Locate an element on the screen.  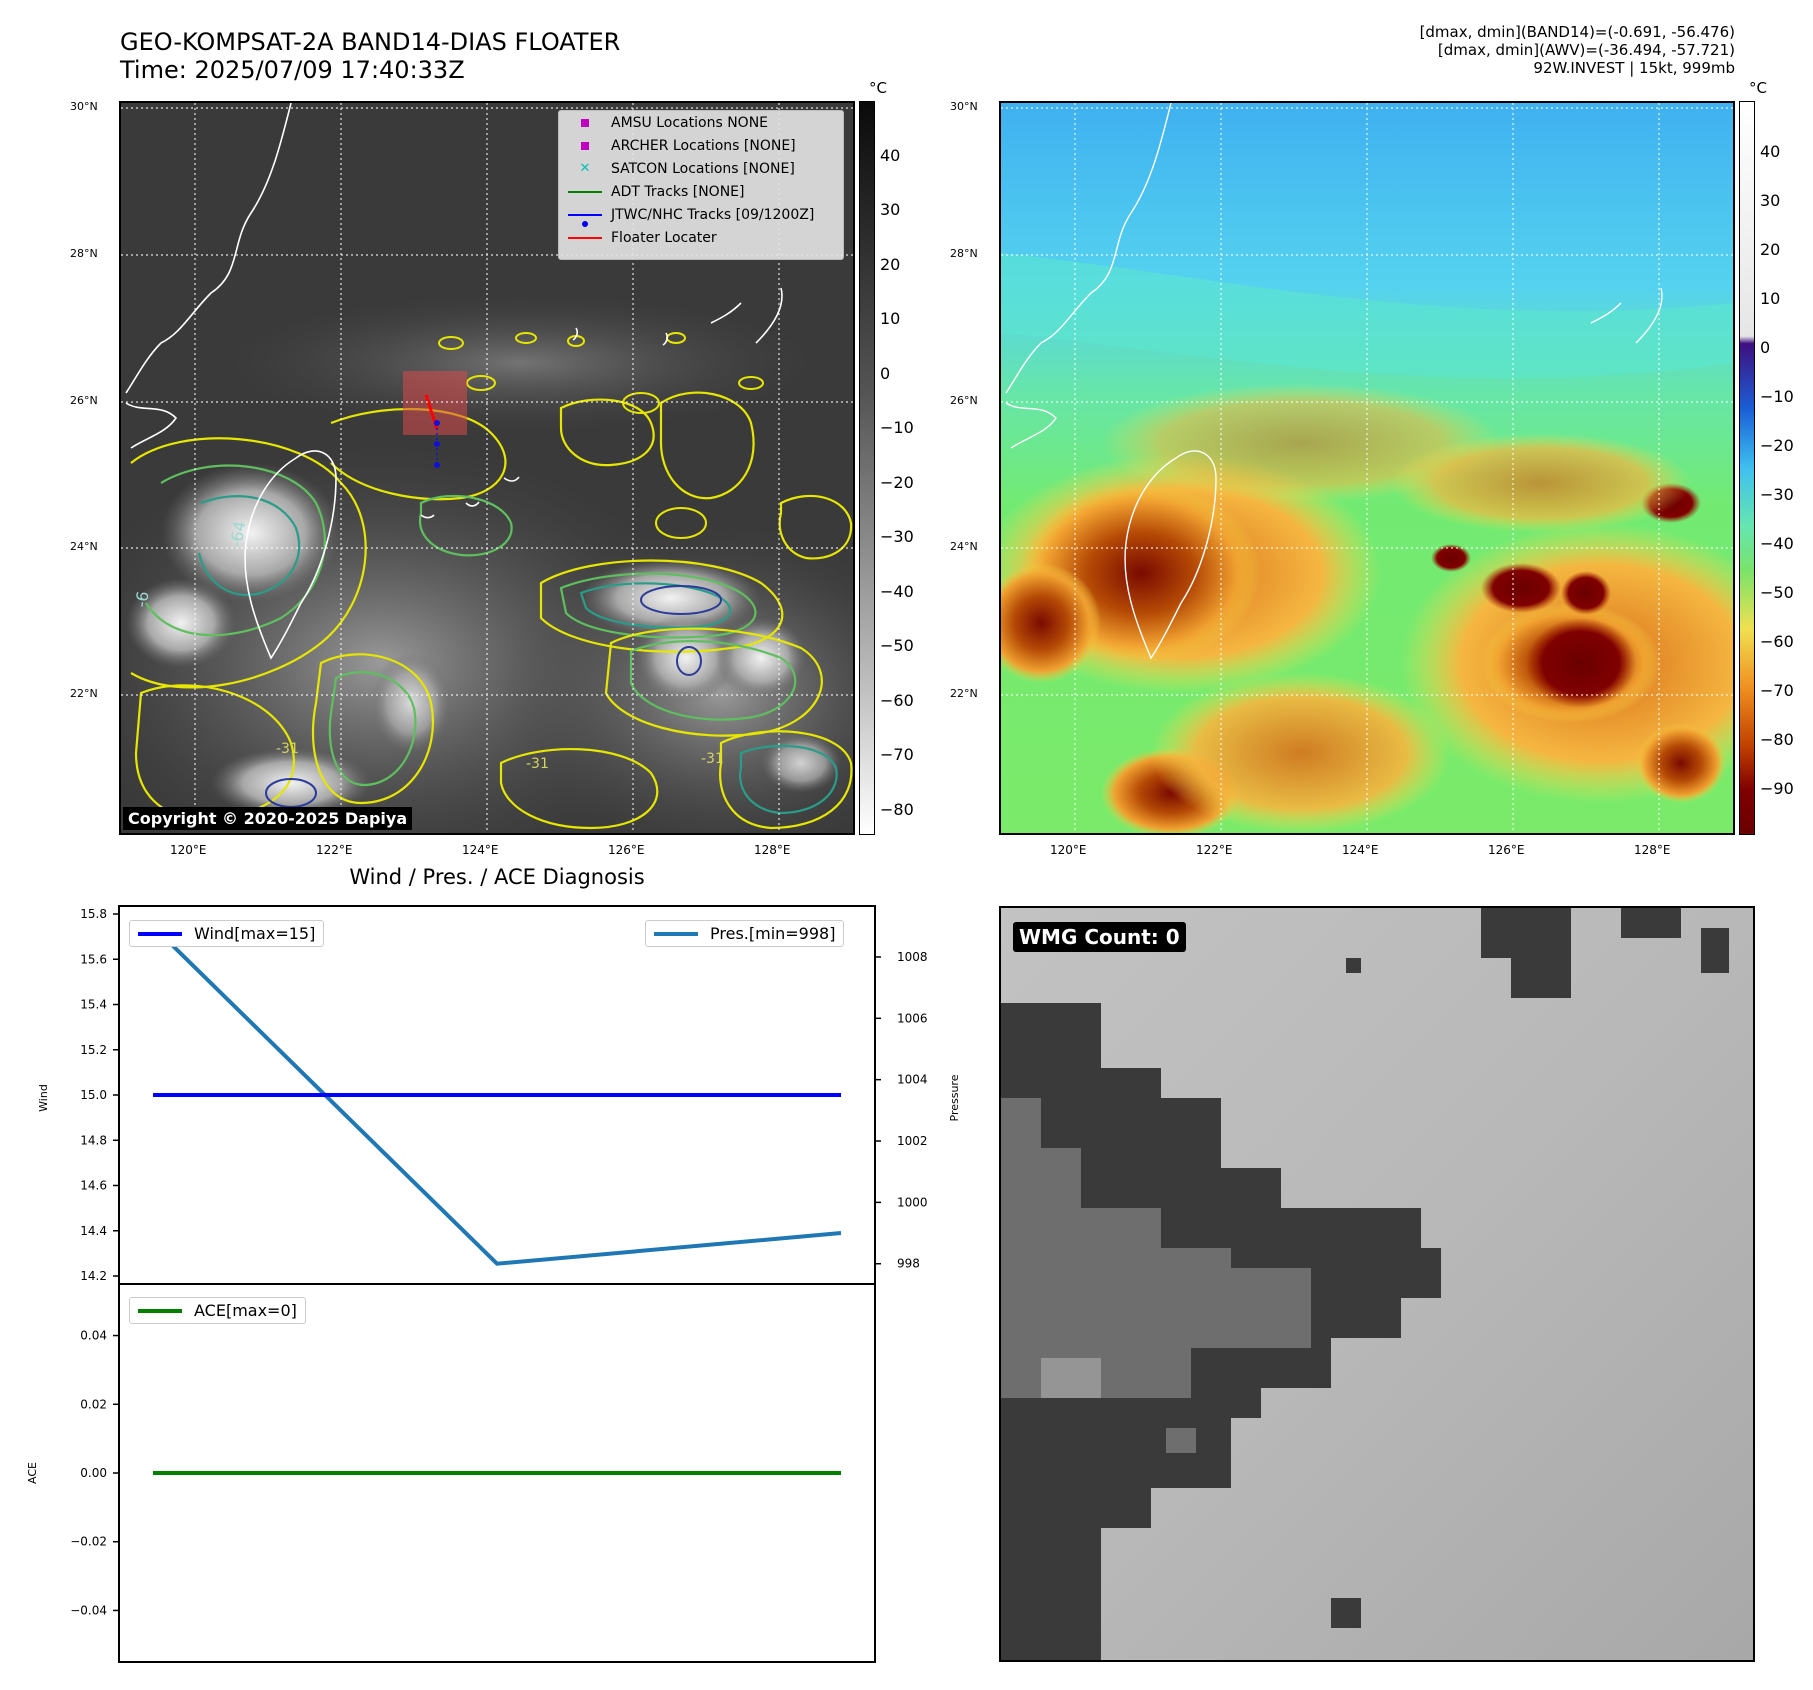
ace-tick-label: −0.02 is located at coordinates (88, 1542).